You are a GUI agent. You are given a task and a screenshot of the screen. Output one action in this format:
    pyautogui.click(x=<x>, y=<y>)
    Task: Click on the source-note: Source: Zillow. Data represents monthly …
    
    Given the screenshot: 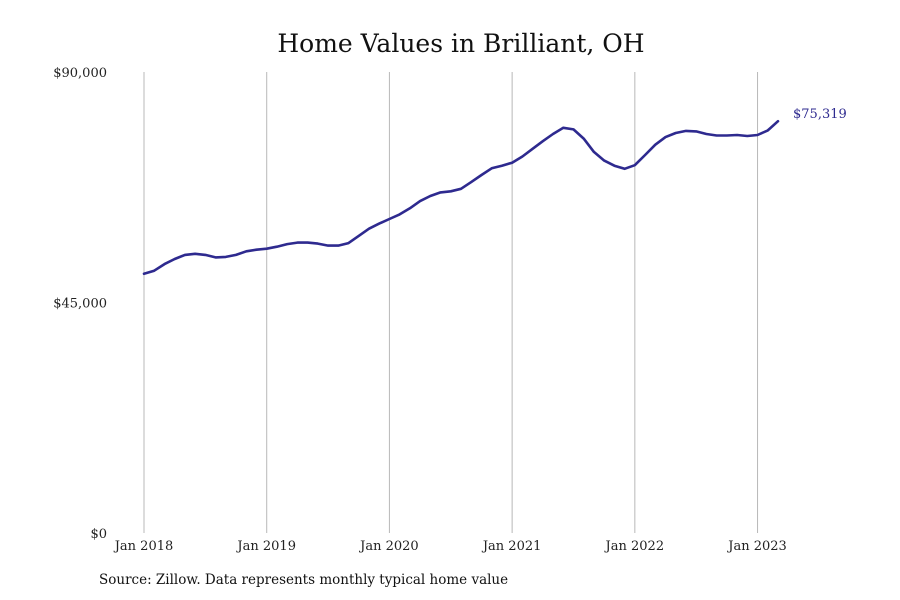 What is the action you would take?
    pyautogui.click(x=304, y=580)
    